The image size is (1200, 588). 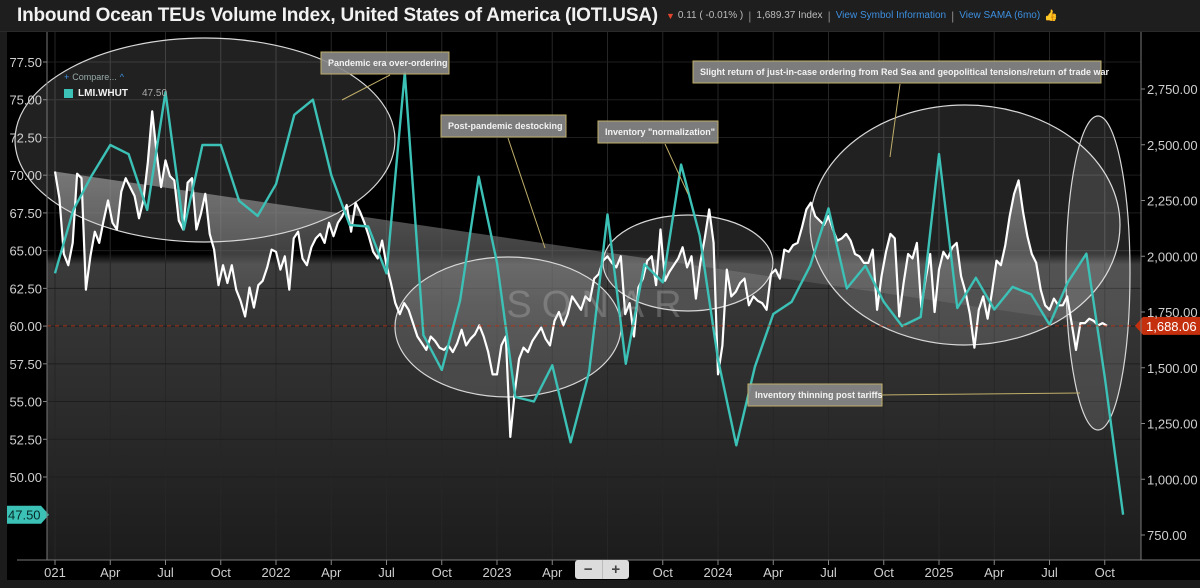 What do you see at coordinates (24, 515) in the screenshot?
I see `whut-value-badge-text: 47.50` at bounding box center [24, 515].